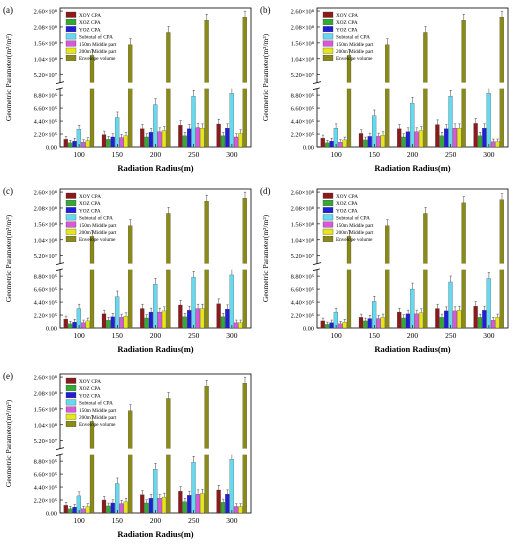 The width and height of the screenshot is (514, 550). I want to click on x-tick-label: 250, so click(451, 154).